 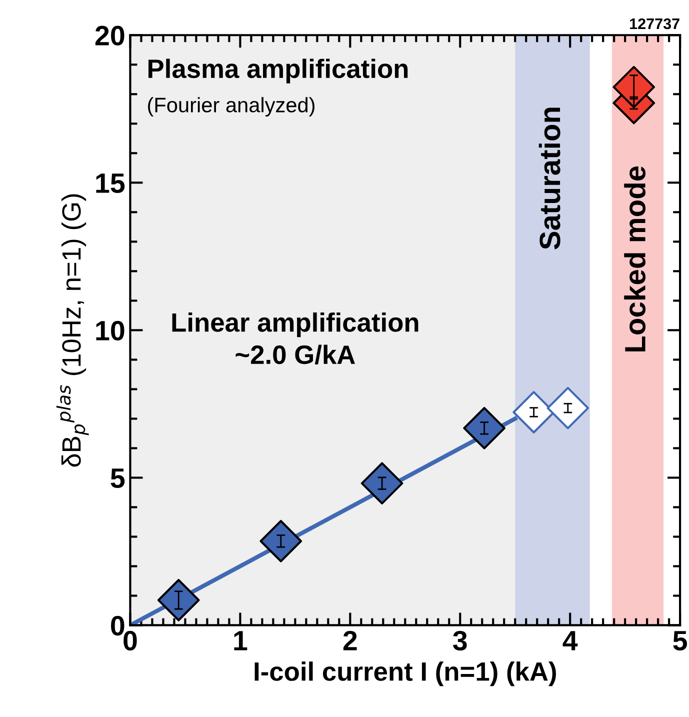 What do you see at coordinates (549, 179) in the screenshot?
I see `band-label: Saturation` at bounding box center [549, 179].